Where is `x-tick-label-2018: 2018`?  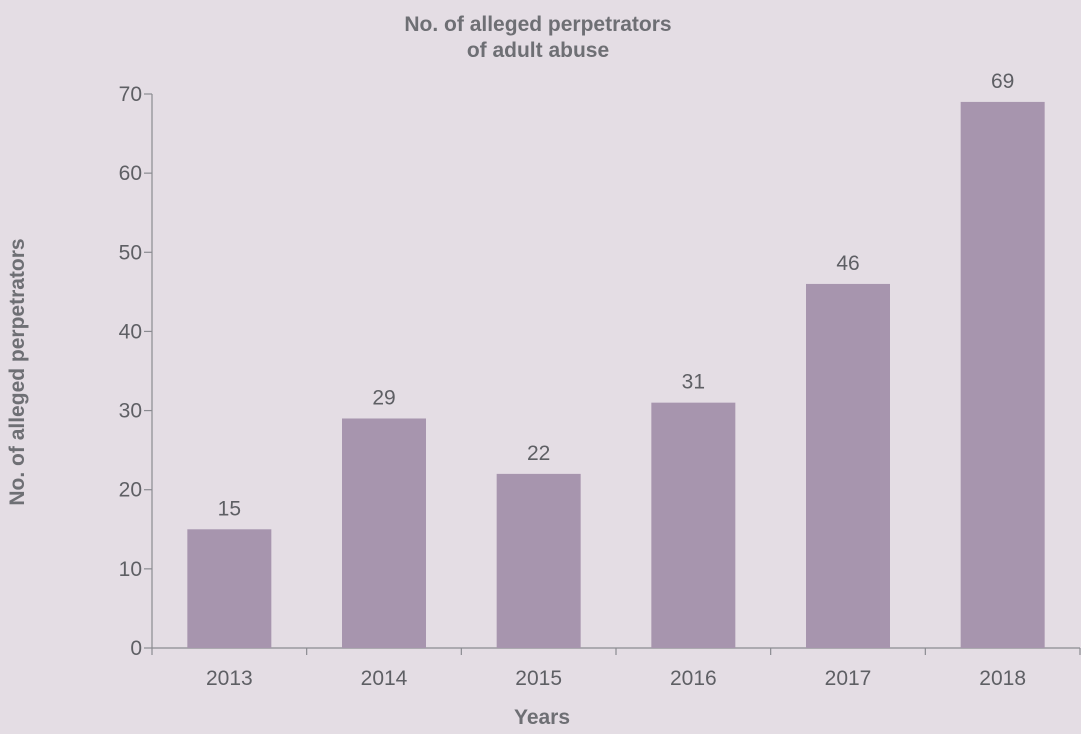
x-tick-label-2018: 2018 is located at coordinates (1002, 678).